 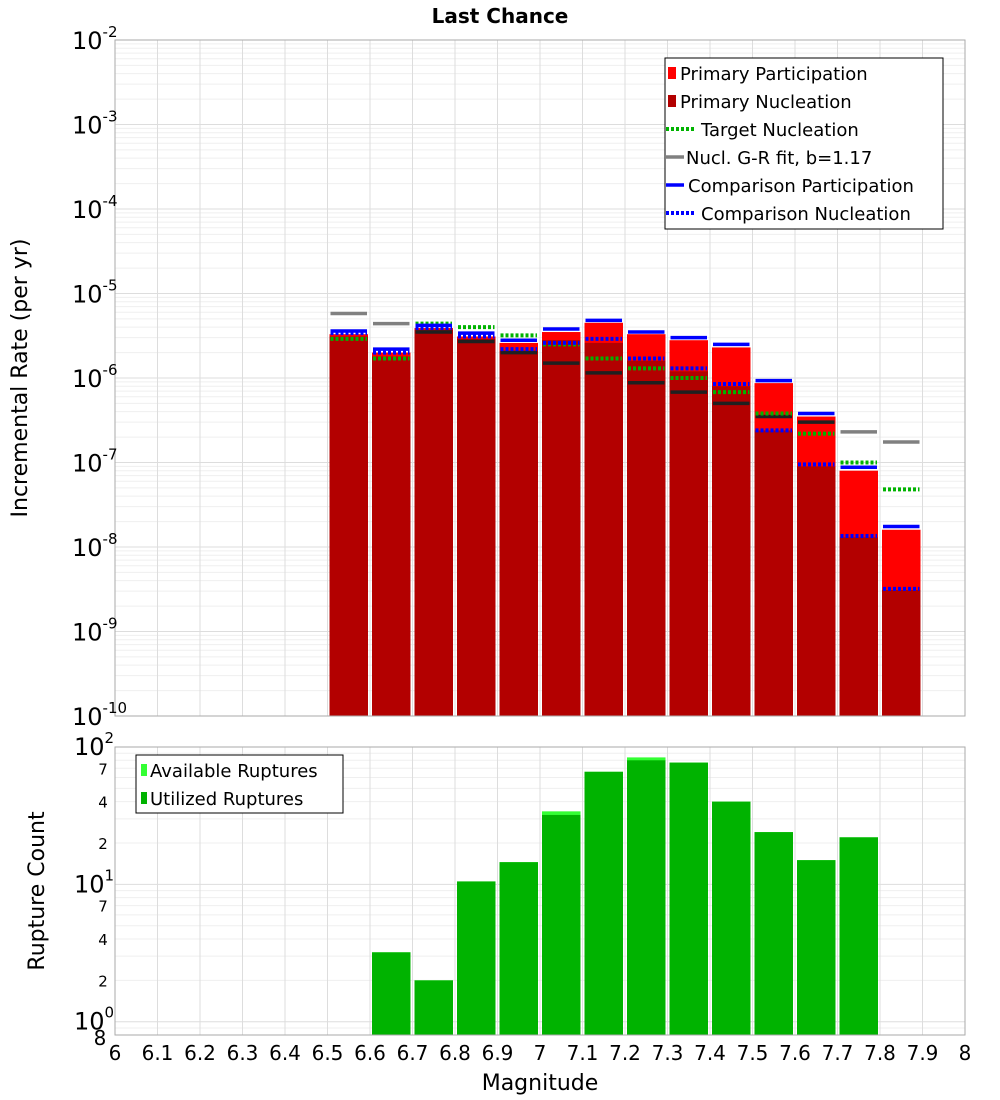 What do you see at coordinates (795, 1053) in the screenshot?
I see `x-tick-label: 7.6` at bounding box center [795, 1053].